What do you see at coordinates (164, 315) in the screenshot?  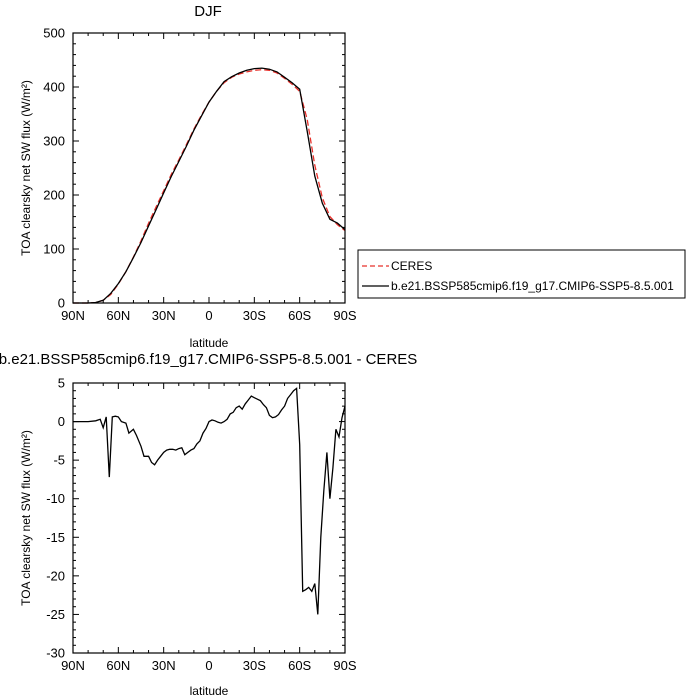 I see `top-x-tick-label: 30N` at bounding box center [164, 315].